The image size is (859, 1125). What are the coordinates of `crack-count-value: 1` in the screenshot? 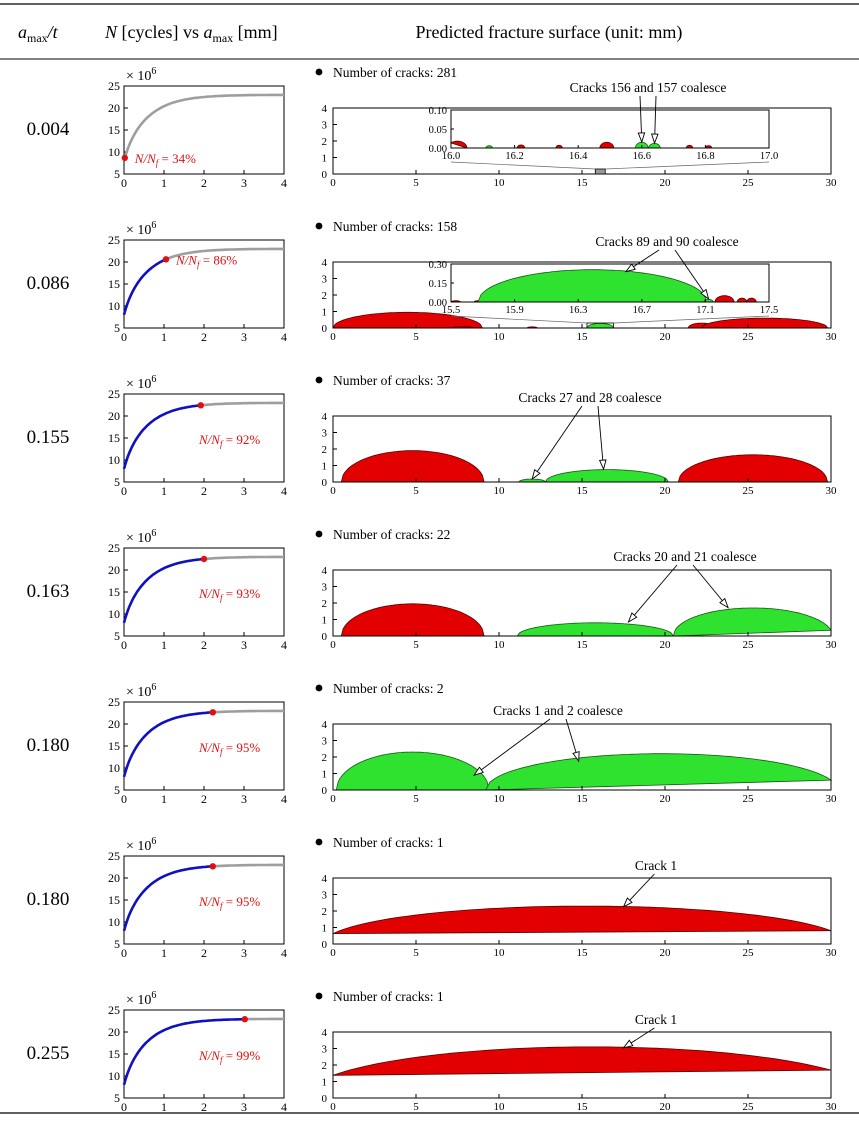 It's located at (440, 996).